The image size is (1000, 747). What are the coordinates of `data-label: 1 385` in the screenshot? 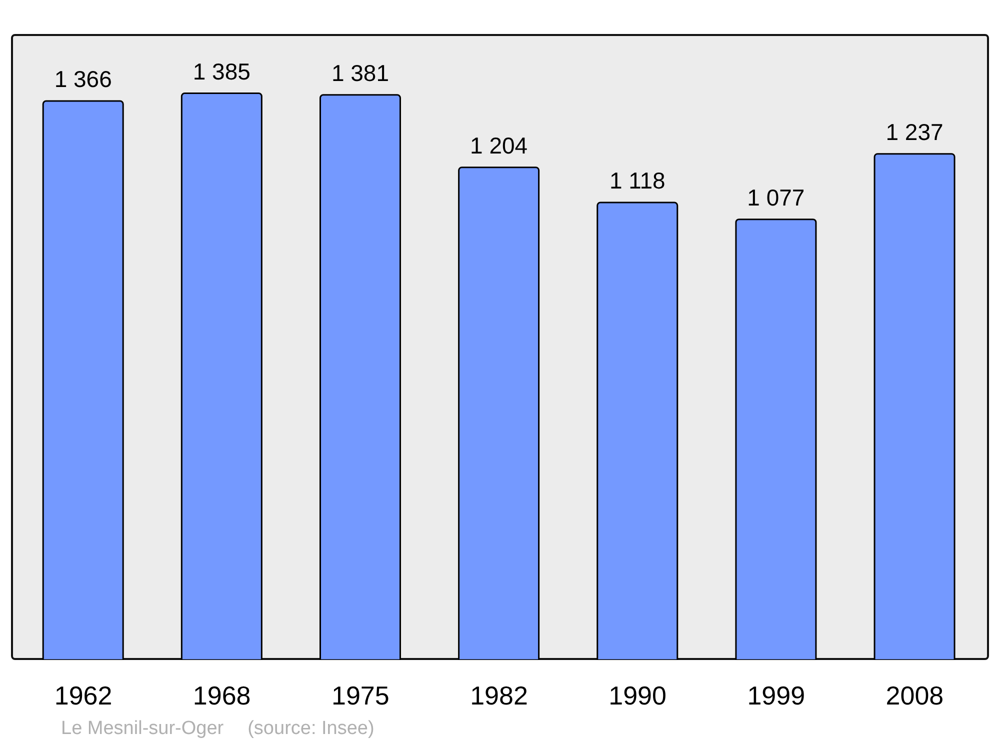 It's located at (221, 71).